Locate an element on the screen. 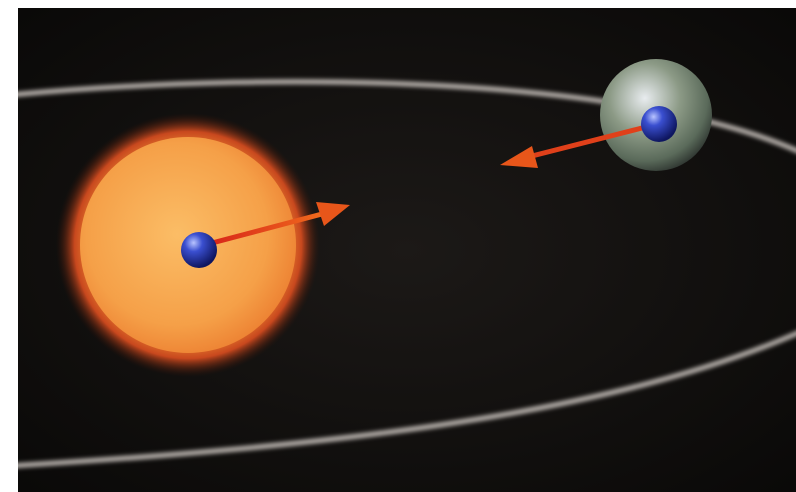 This screenshot has height=492, width=796. sun-force-arrow is located at coordinates (280, 224).